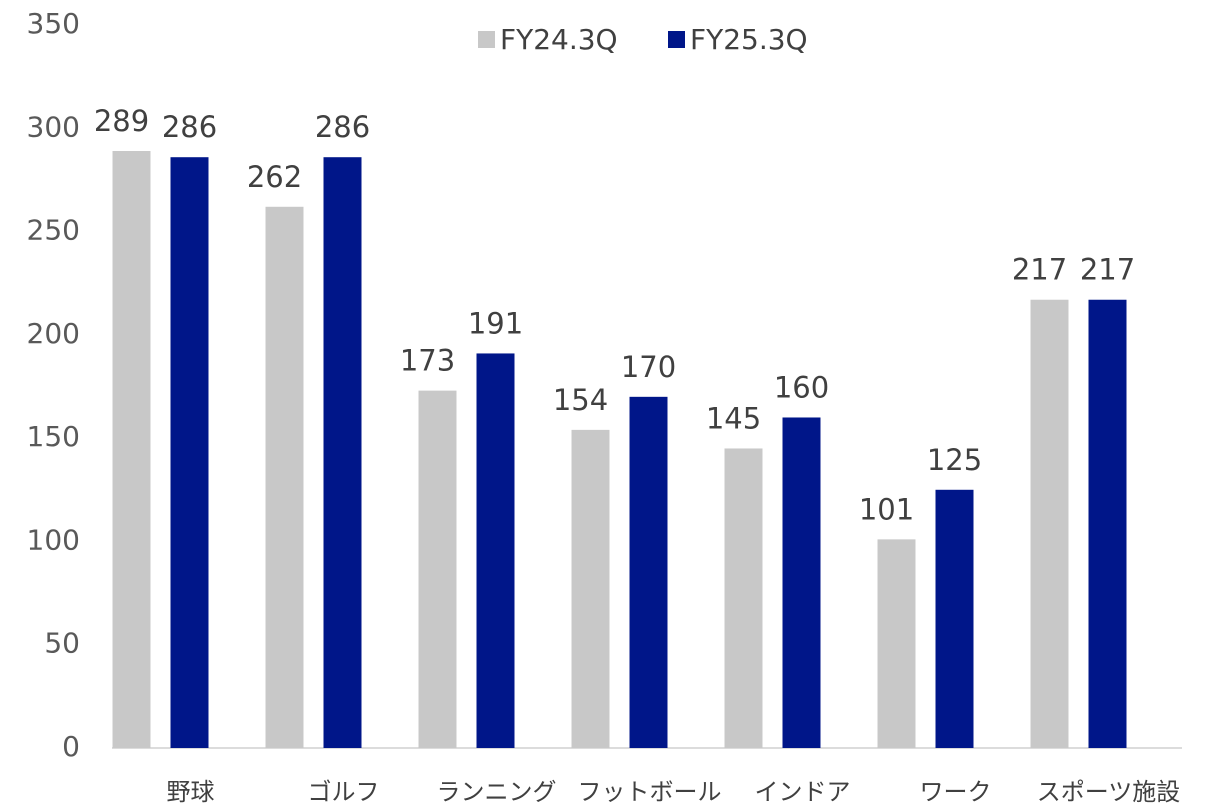 The height and width of the screenshot is (811, 1206). Describe the element at coordinates (121, 121) in the screenshot. I see `value-label: 289` at that location.